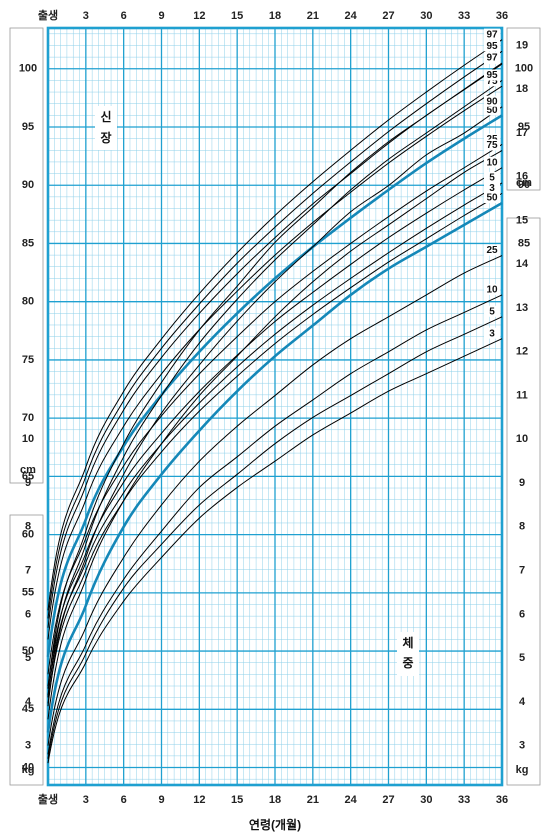  Describe the element at coordinates (407, 663) in the screenshot. I see `weight-label-char: 중` at that location.